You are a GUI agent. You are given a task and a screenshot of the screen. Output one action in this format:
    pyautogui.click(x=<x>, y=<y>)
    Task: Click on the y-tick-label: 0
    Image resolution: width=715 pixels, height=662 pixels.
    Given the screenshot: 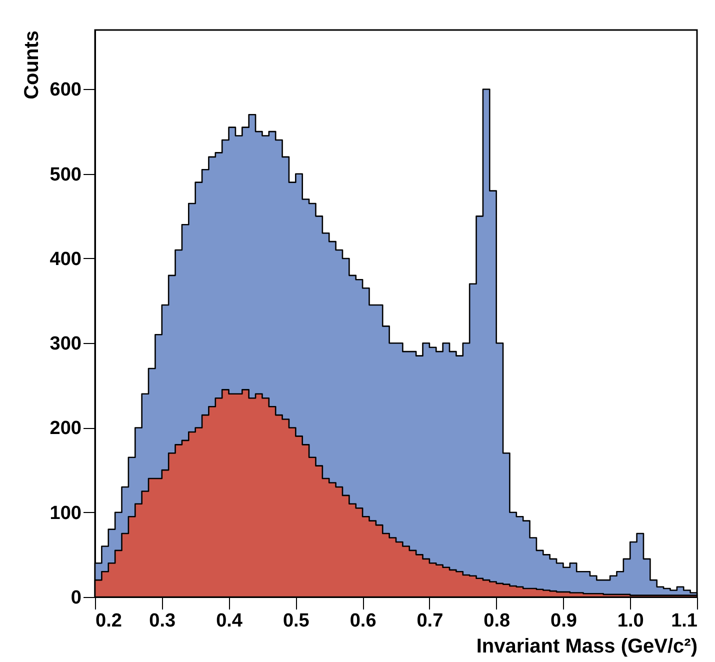 What is the action you would take?
    pyautogui.click(x=76, y=598)
    